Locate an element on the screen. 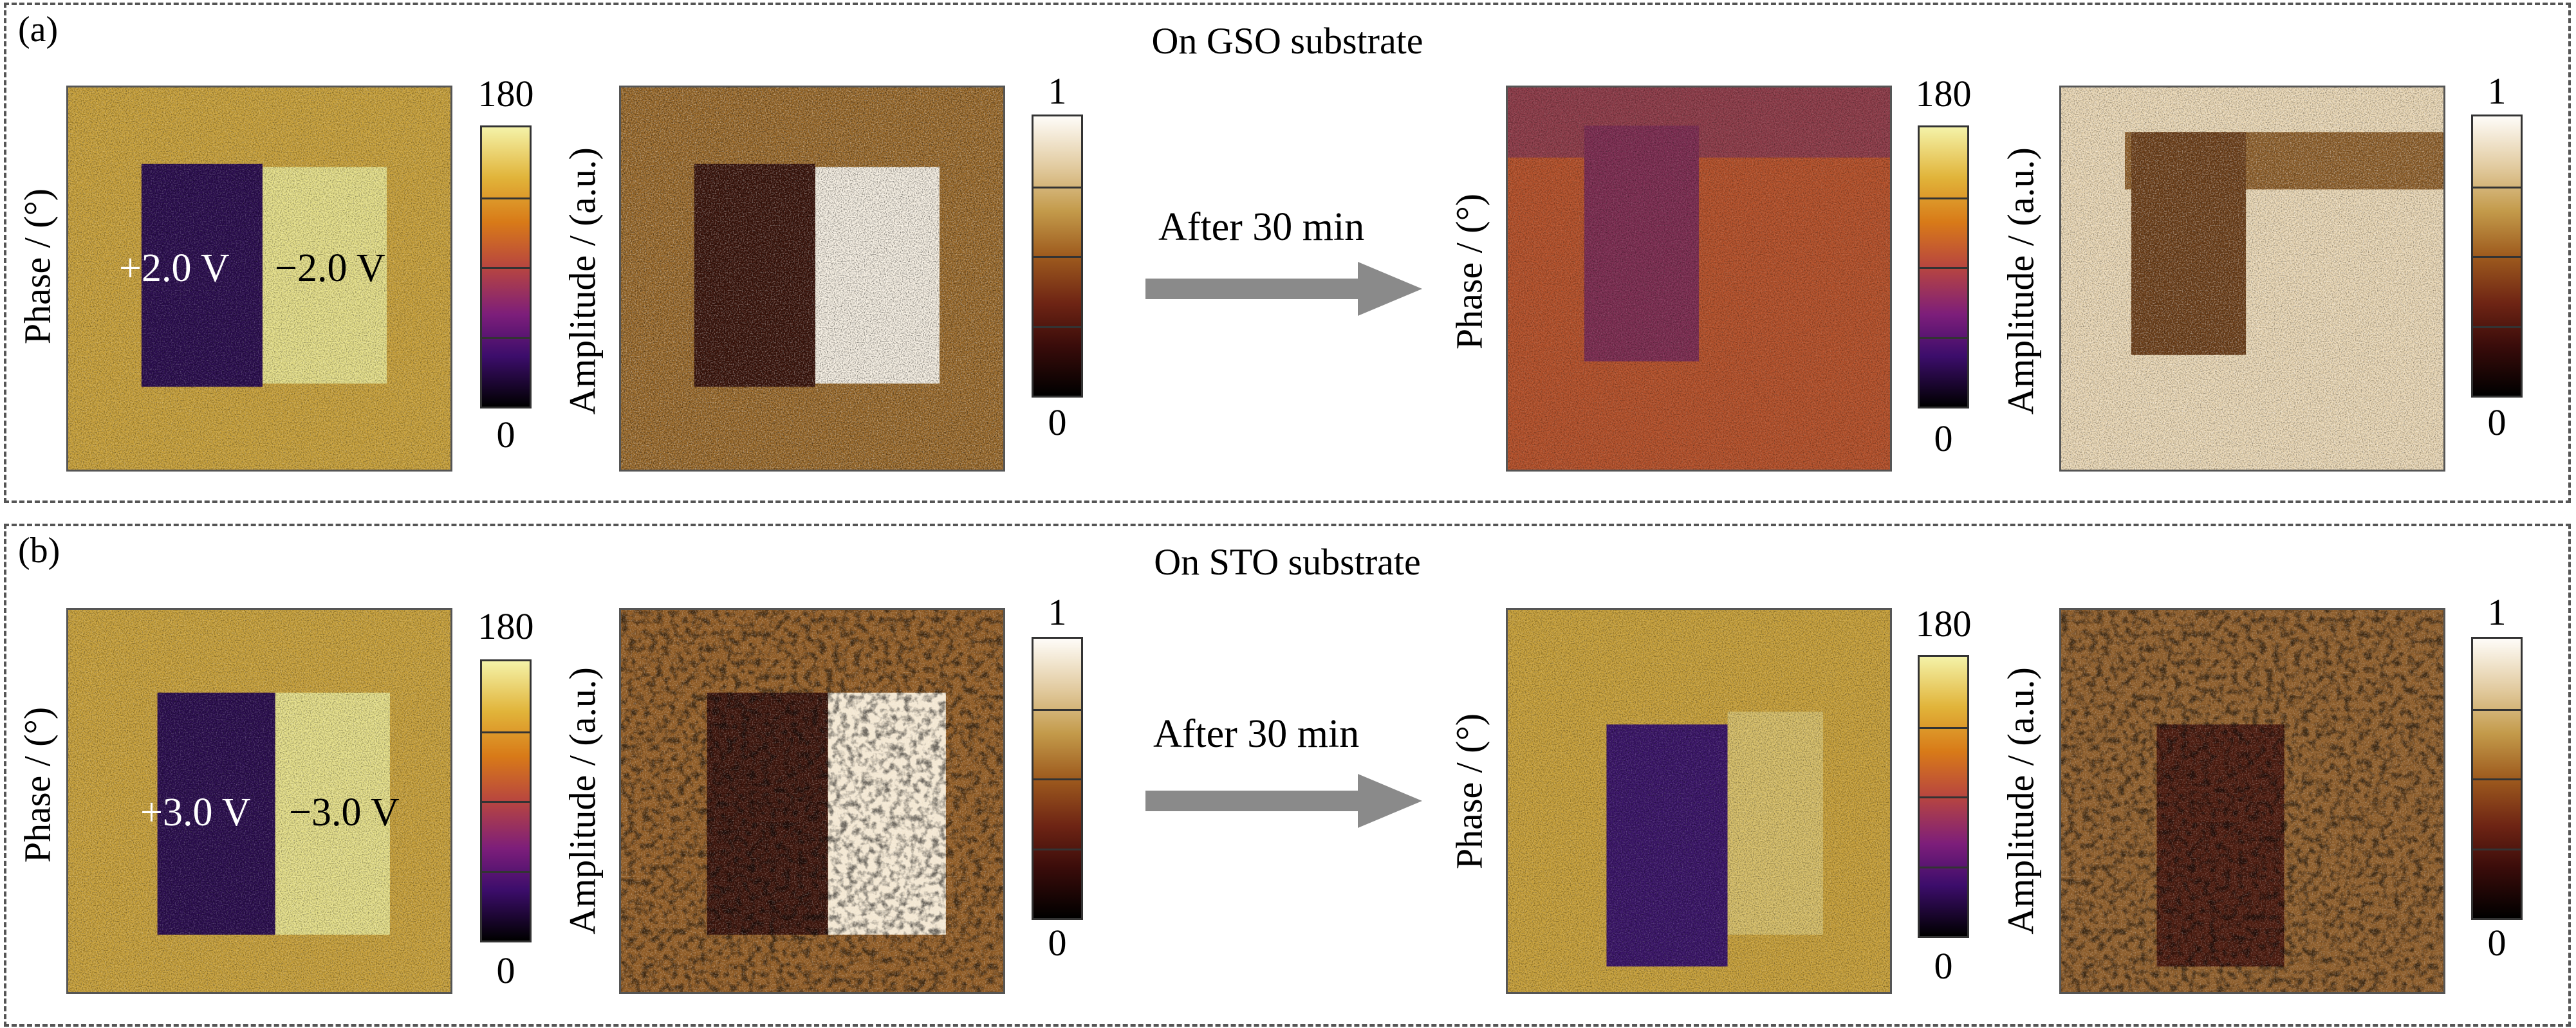 The height and width of the screenshot is (1028, 2576). panel-title: On STO substrate is located at coordinates (1287, 562).